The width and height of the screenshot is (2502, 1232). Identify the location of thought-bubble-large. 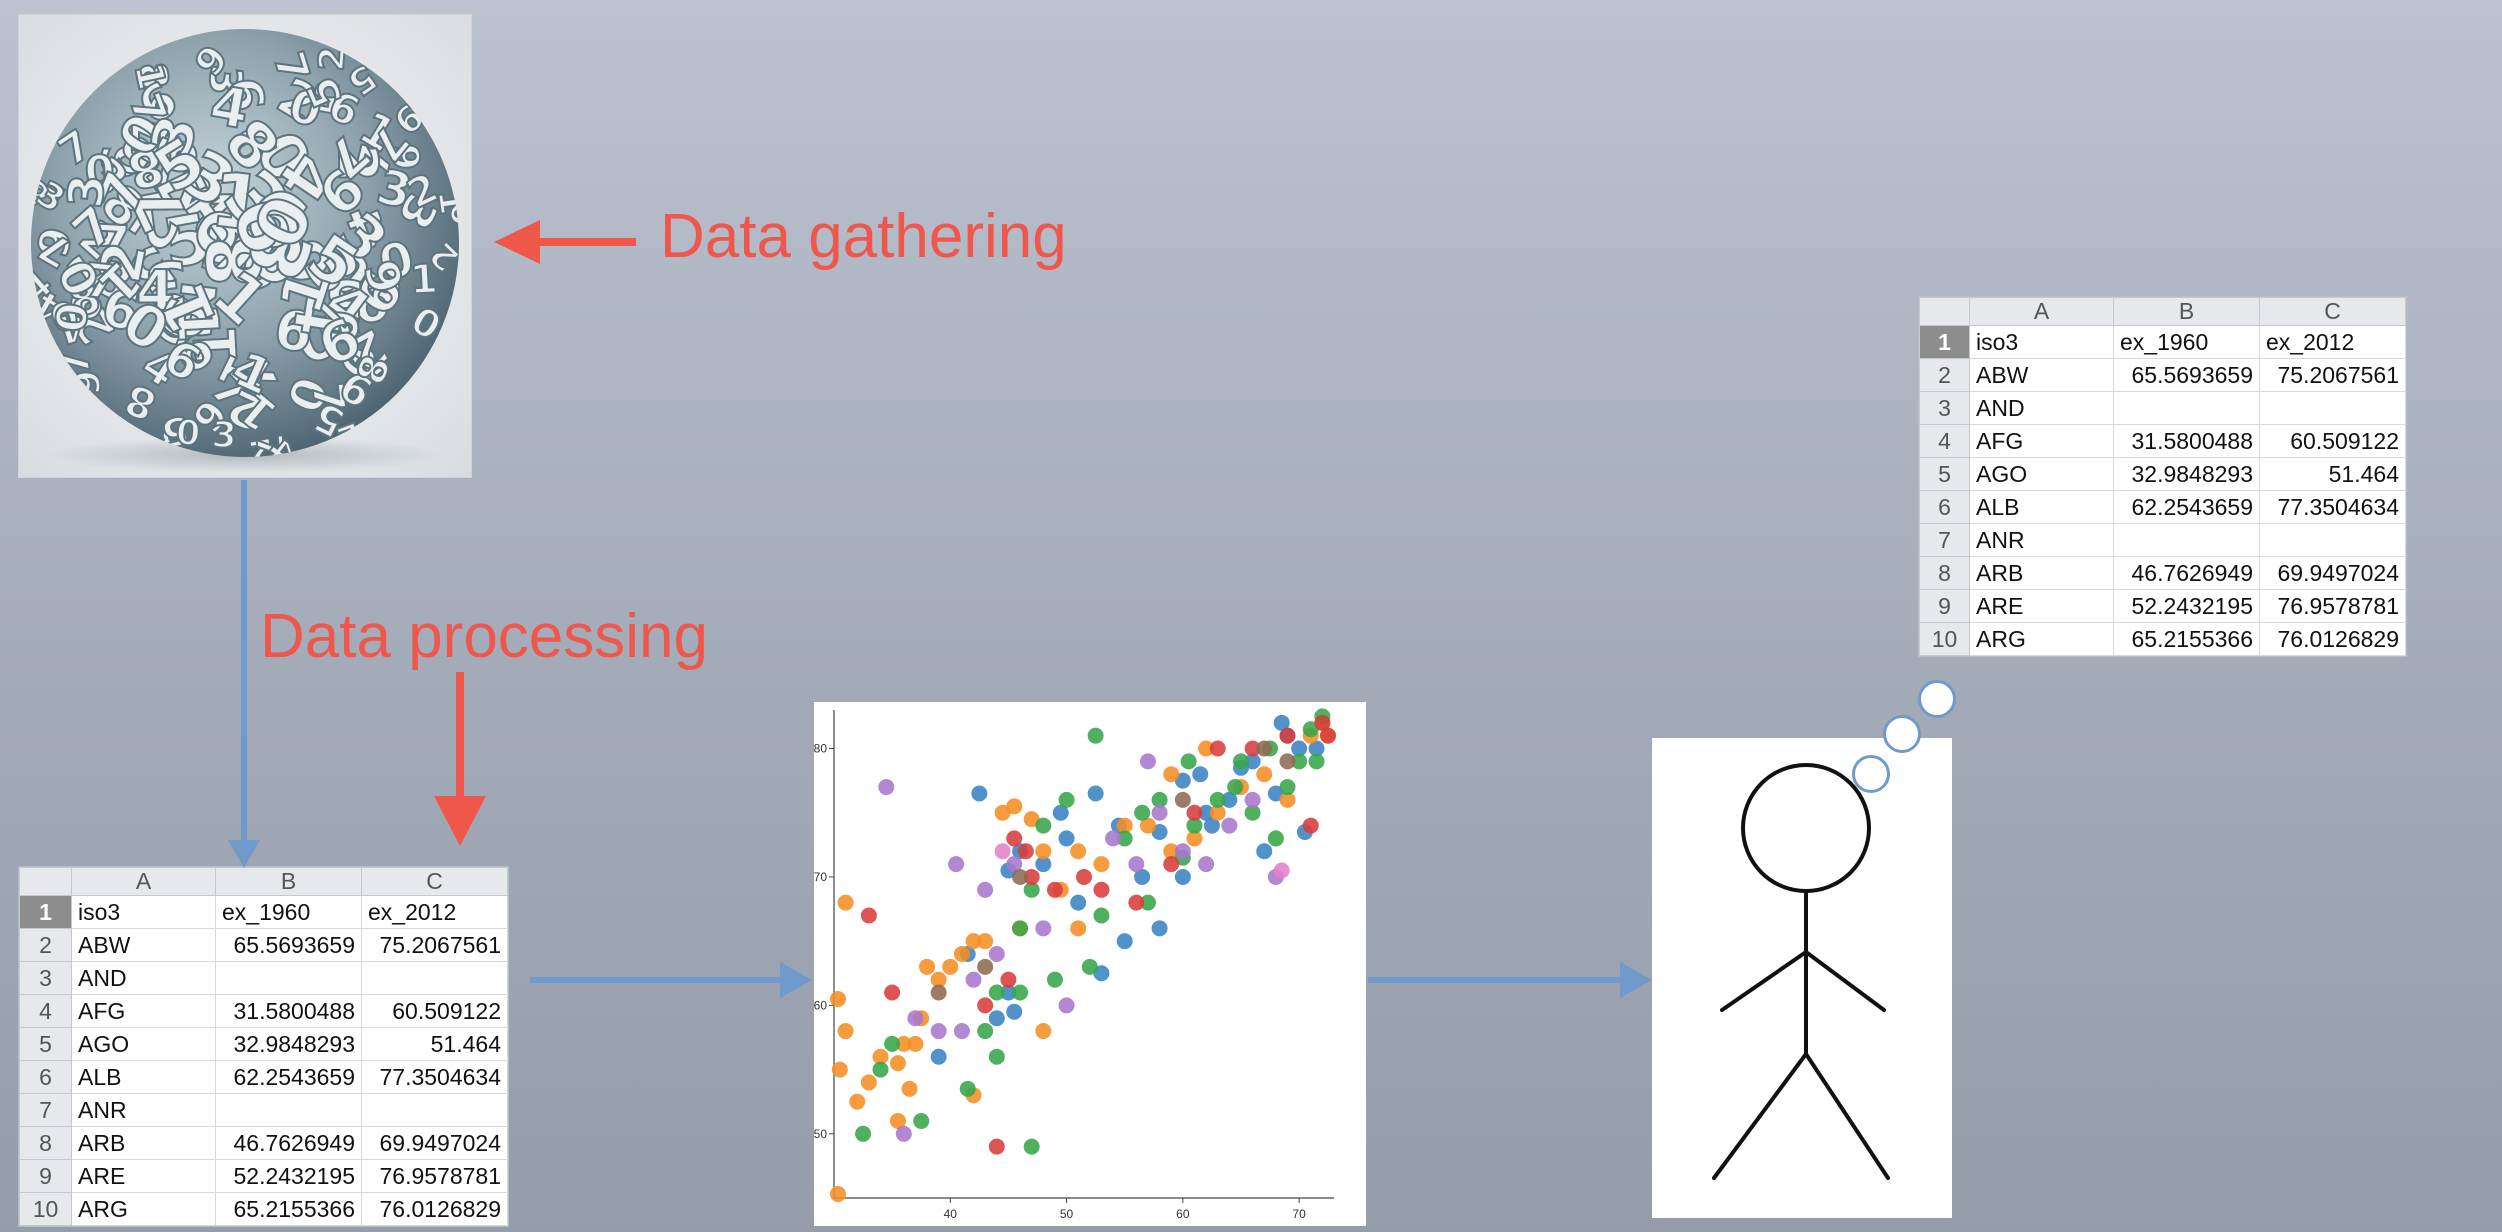
(1937, 699).